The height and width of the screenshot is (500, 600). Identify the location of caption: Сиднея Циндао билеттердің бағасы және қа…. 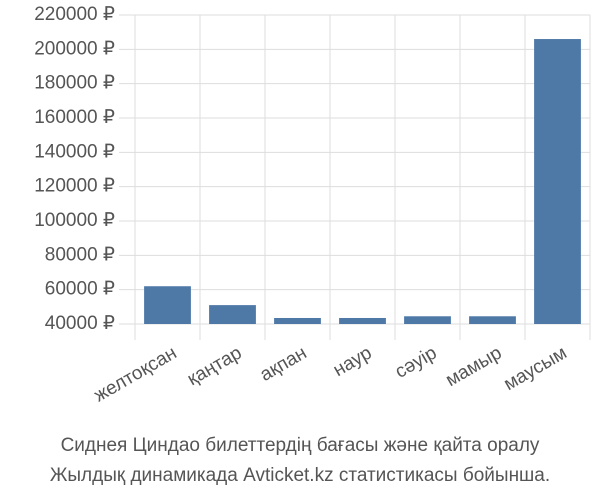
(300, 445).